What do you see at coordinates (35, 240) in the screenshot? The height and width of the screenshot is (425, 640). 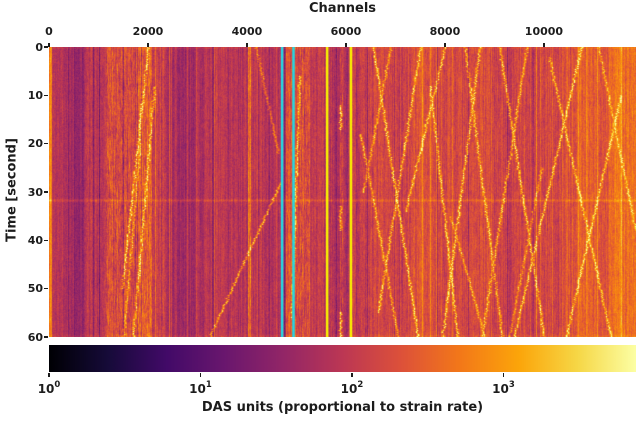 I see `y-tick-label: 40` at bounding box center [35, 240].